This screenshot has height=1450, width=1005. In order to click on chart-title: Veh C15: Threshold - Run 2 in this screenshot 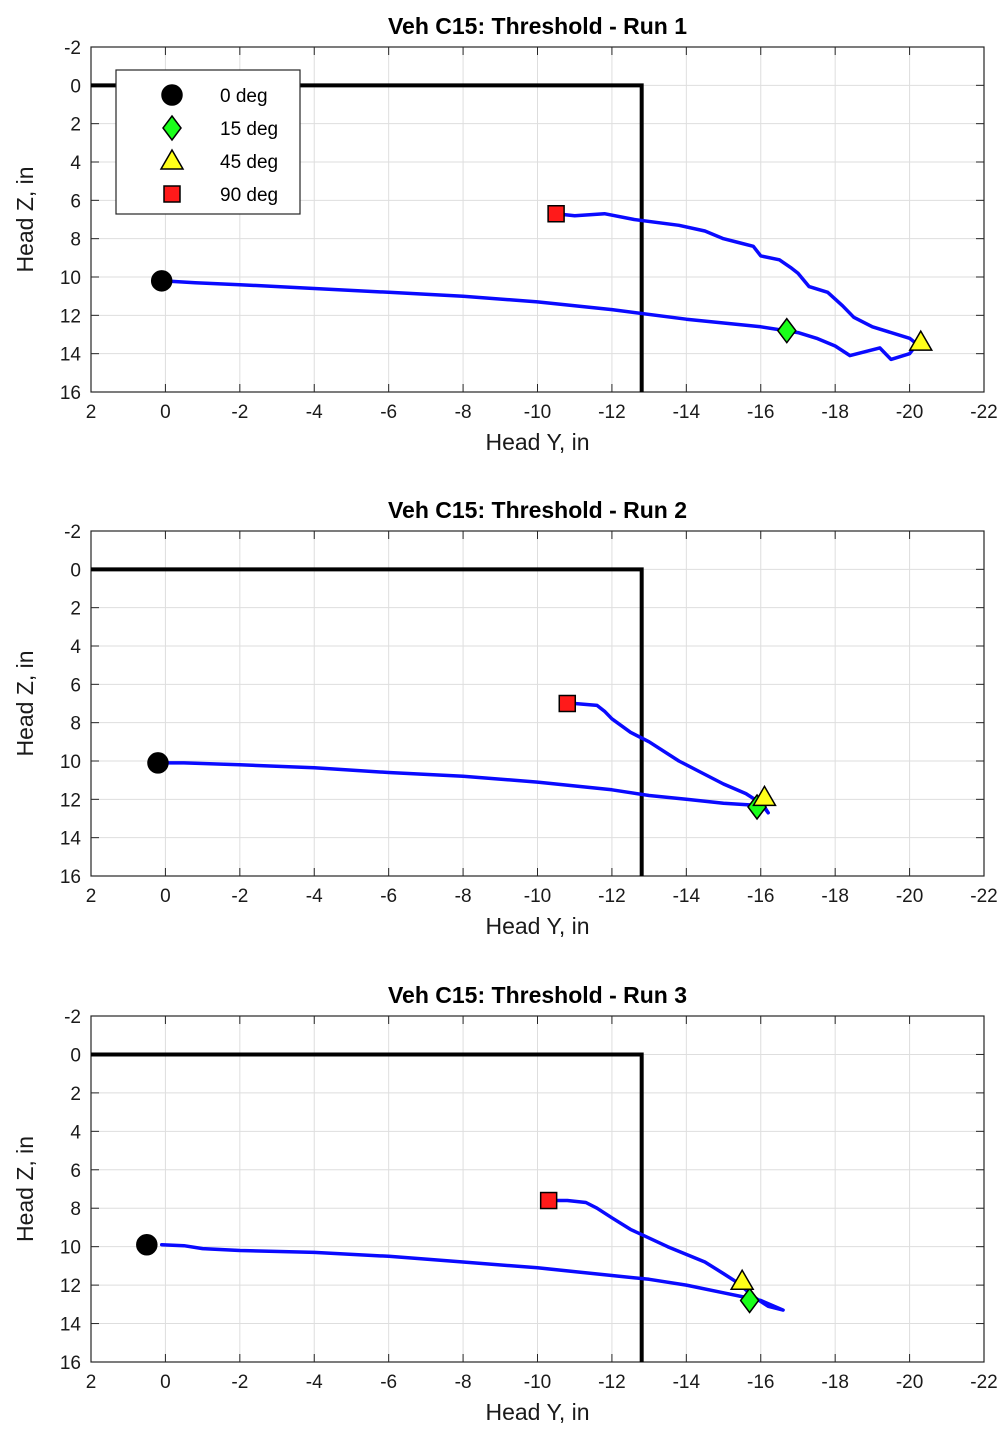, I will do `click(537, 510)`.